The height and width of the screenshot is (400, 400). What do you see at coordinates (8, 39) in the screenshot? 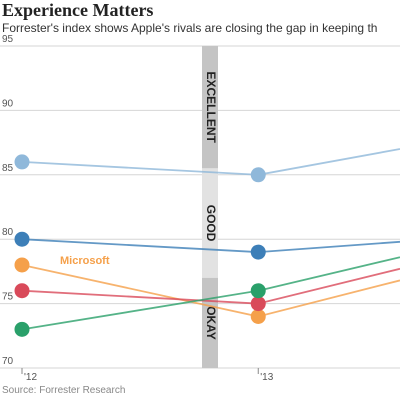
I see `y-tick-label-95: 95` at bounding box center [8, 39].